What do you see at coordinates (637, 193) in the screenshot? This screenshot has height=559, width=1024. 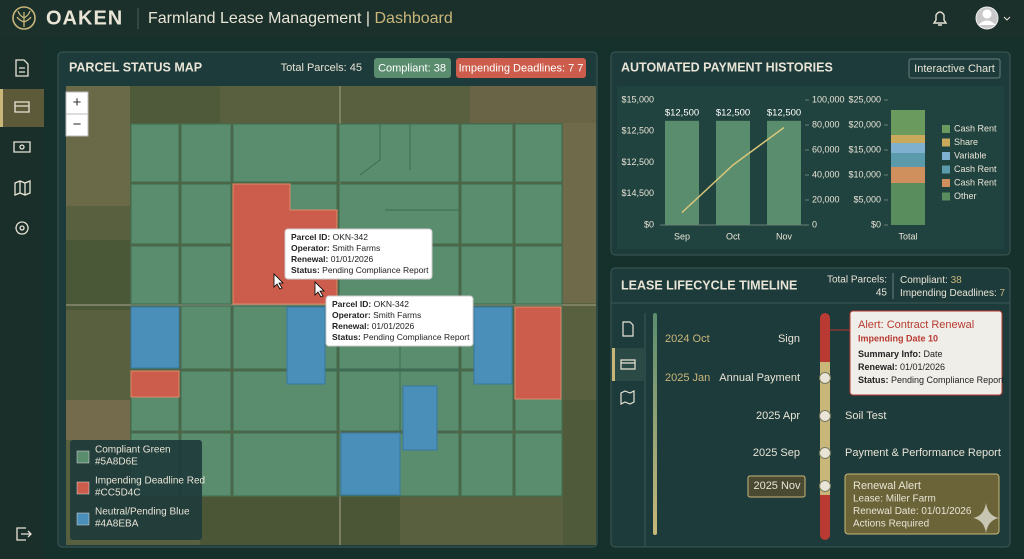 I see `y-tick-label: $14,500` at bounding box center [637, 193].